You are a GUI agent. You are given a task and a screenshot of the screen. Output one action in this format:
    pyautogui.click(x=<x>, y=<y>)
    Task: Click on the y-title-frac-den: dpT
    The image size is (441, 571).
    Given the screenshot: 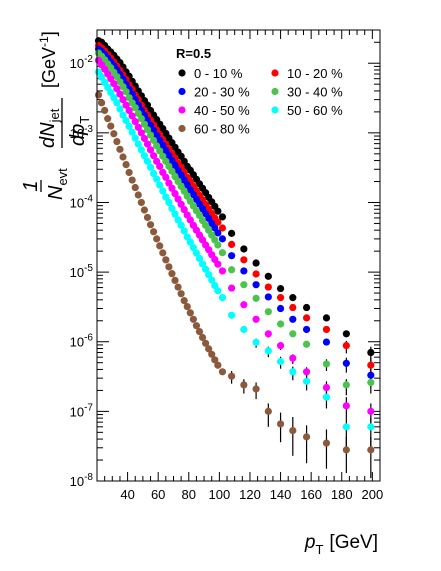 What is the action you would take?
    pyautogui.click(x=79, y=131)
    